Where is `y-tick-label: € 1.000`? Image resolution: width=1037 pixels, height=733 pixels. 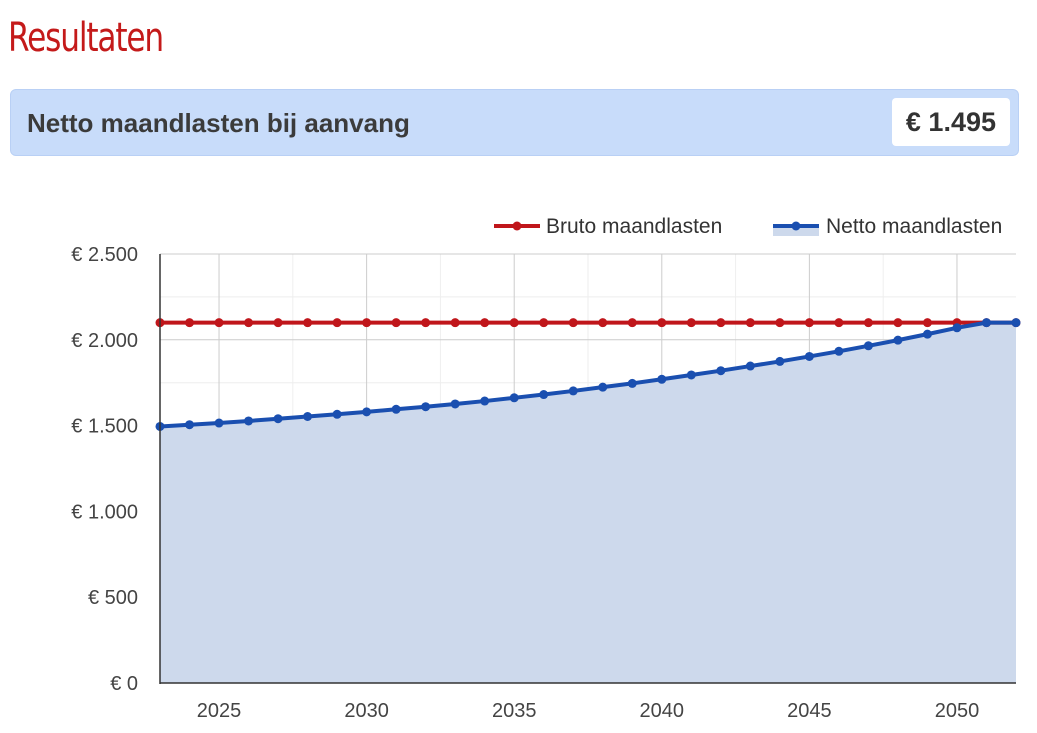 y-tick-label: € 1.000 is located at coordinates (104, 512).